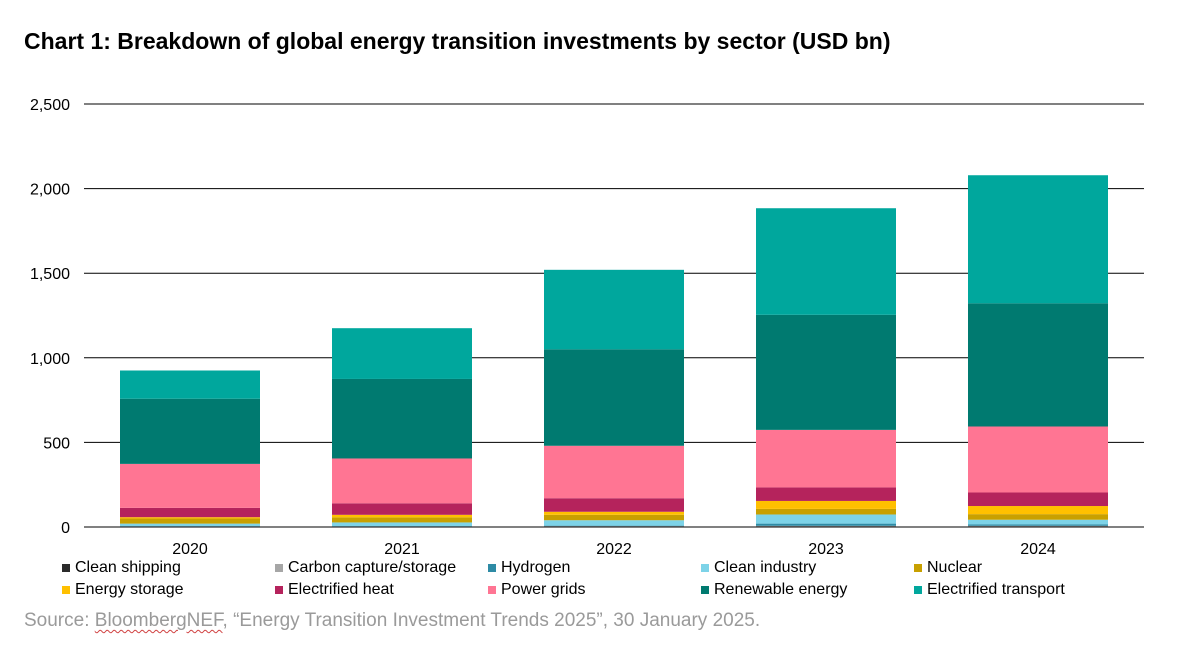 This screenshot has width=1199, height=651. I want to click on bar-stack-2022, so click(614, 398).